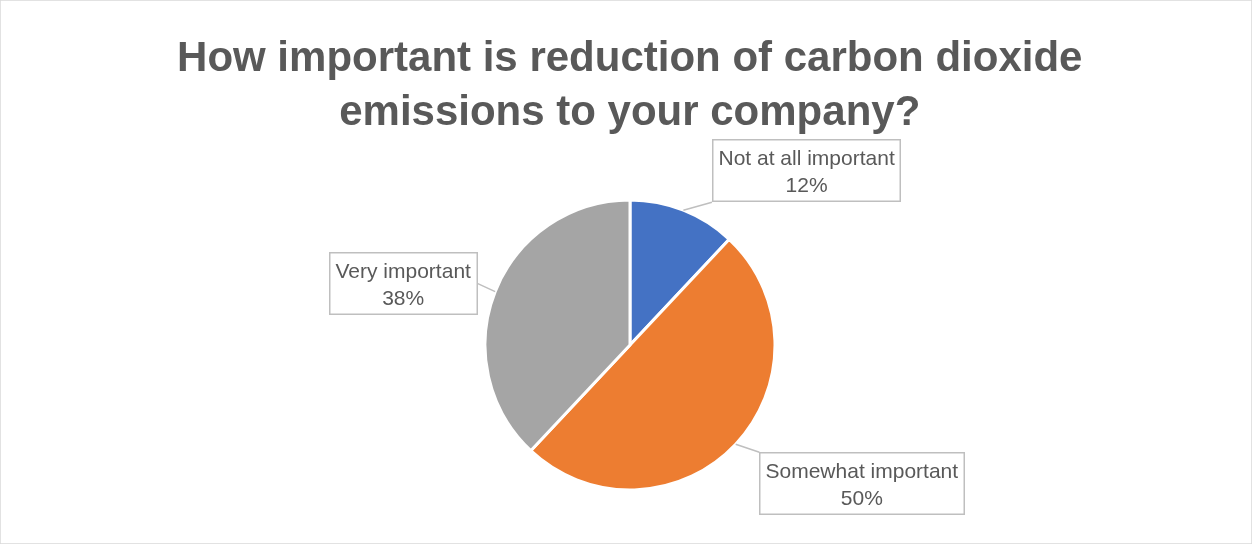 The width and height of the screenshot is (1252, 544). Describe the element at coordinates (806, 157) in the screenshot. I see `slice-label: Not at all important` at that location.